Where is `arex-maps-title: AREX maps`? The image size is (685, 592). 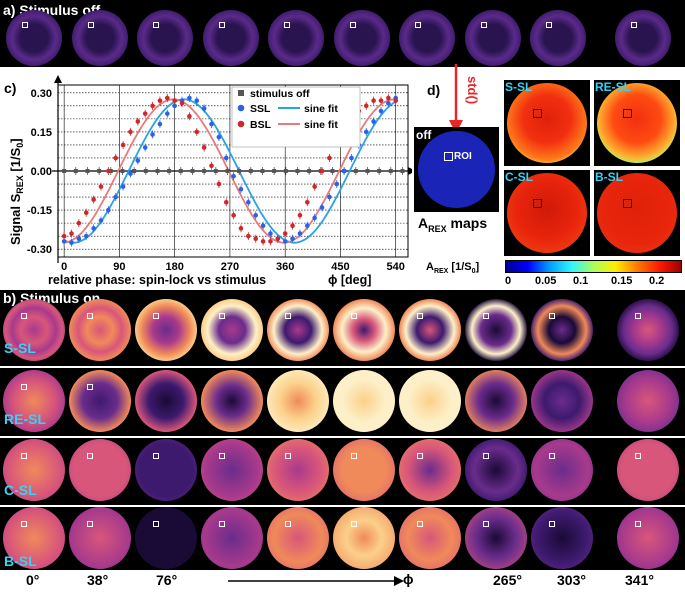 arex-maps-title: AREX maps is located at coordinates (453, 224).